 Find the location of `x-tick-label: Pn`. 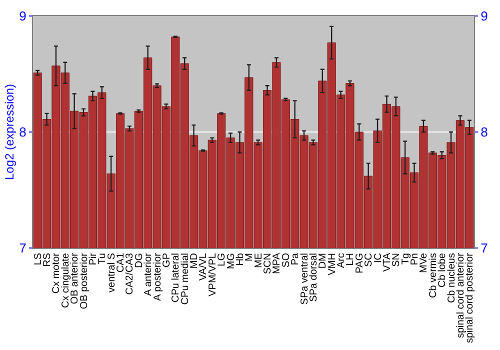

x-tick-label: Pn is located at coordinates (415, 259).